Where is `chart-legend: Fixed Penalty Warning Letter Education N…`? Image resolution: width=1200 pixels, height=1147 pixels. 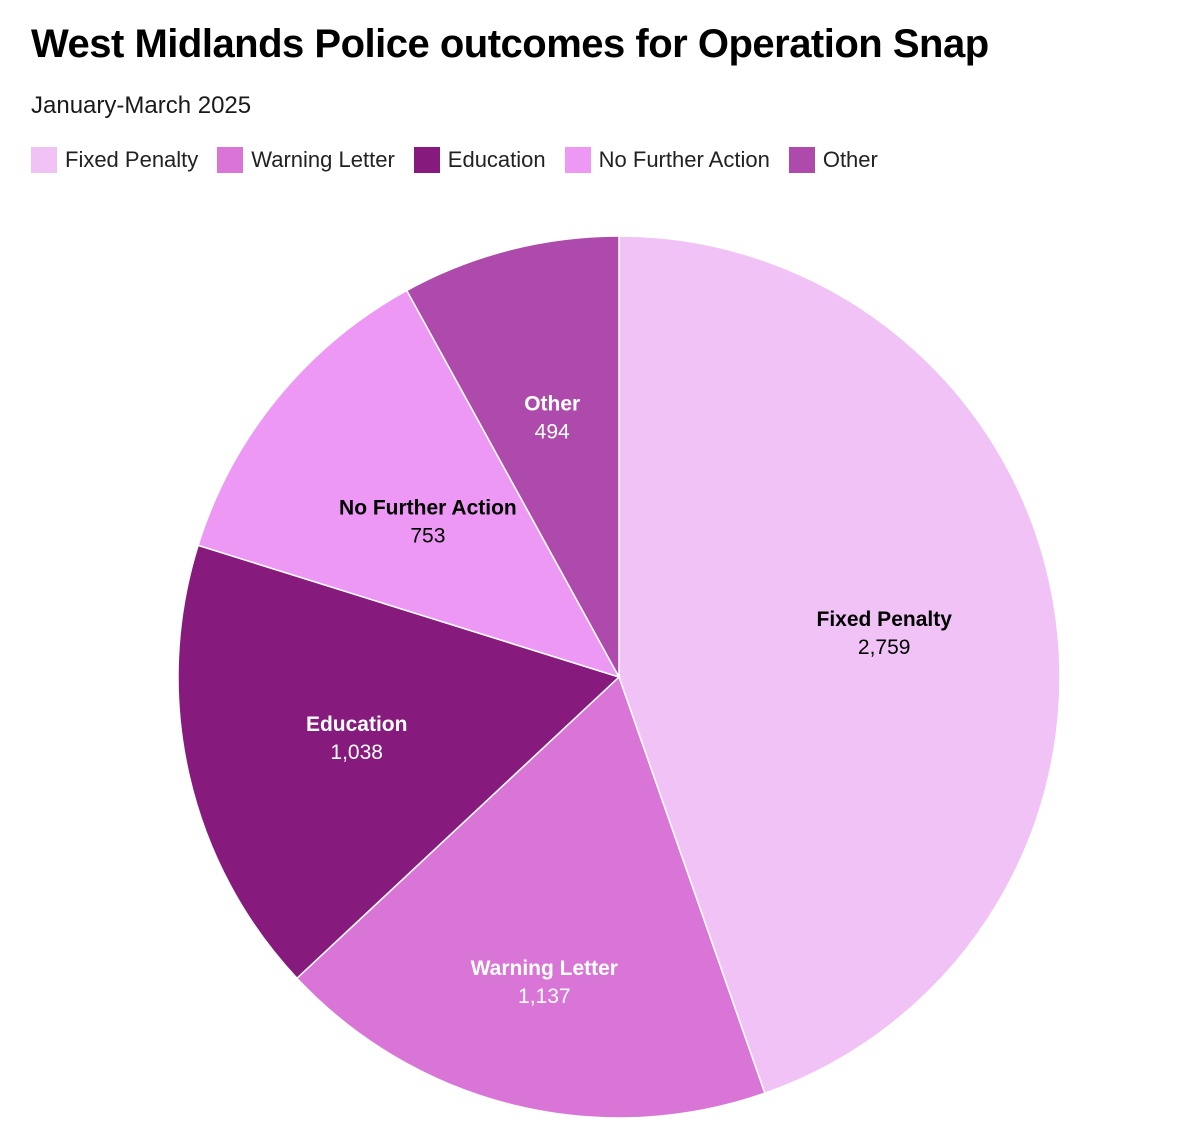 chart-legend: Fixed Penalty Warning Letter Education N… is located at coordinates (464, 160).